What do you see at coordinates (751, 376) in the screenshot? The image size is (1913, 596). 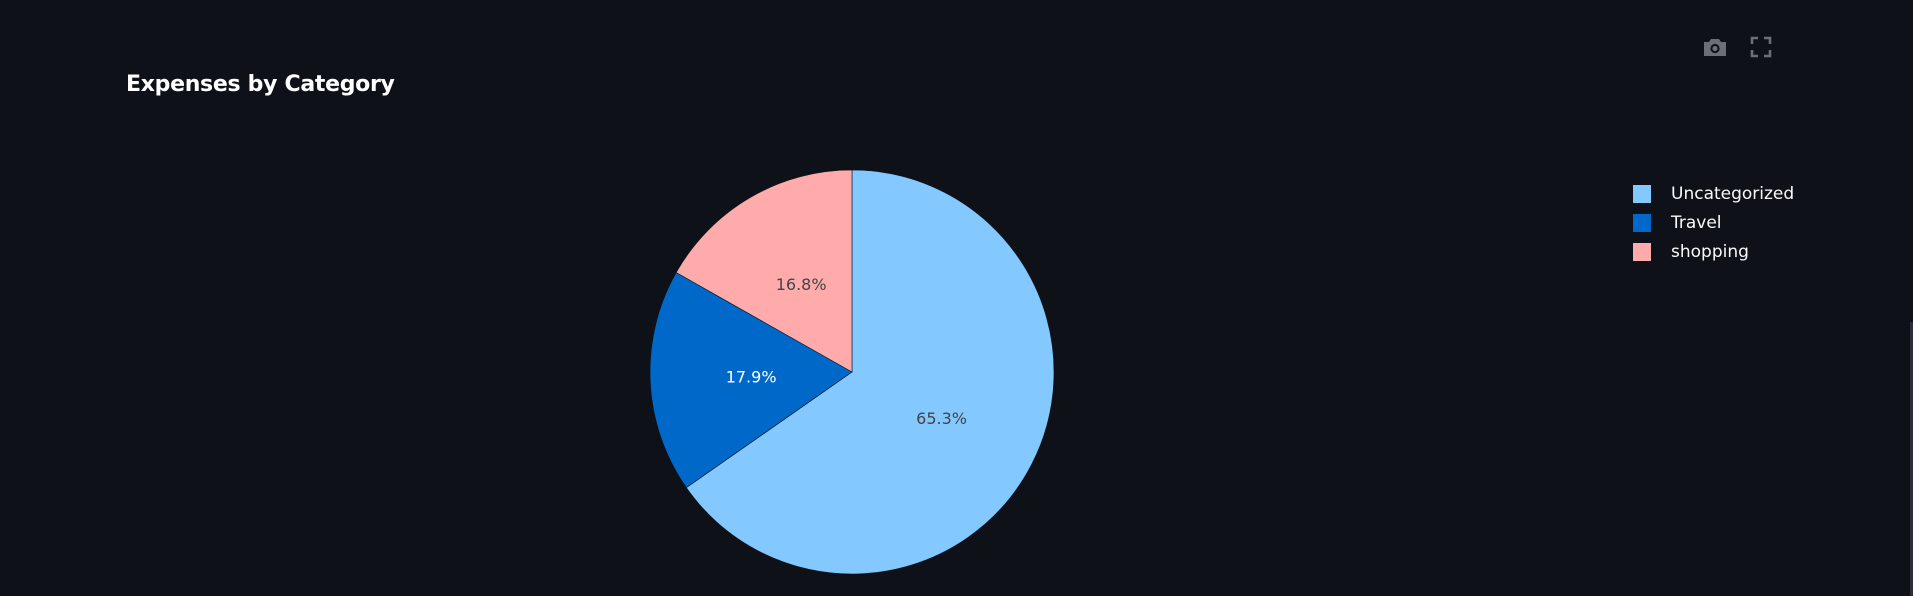 I see `pie-slice-label: 17.9%` at bounding box center [751, 376].